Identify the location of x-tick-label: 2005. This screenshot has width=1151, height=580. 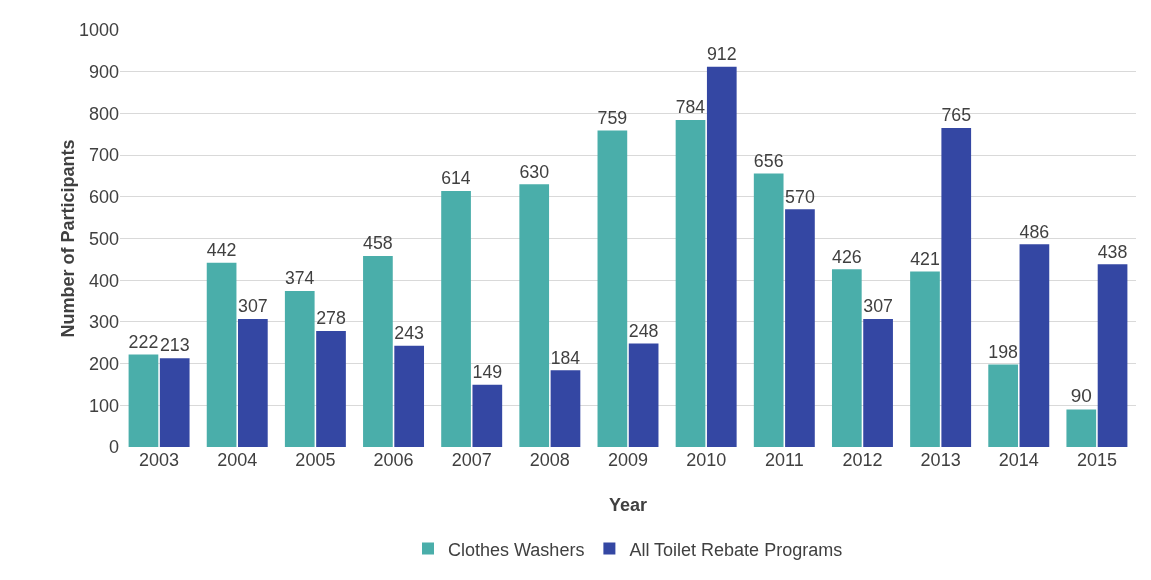
(315, 460).